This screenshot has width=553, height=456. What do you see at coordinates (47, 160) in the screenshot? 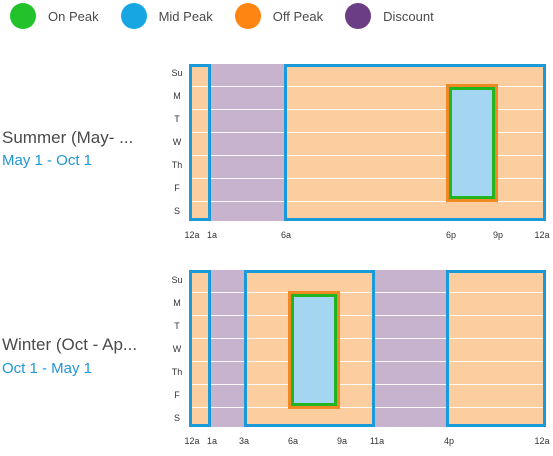
I see `season-dates: May 1 - Oct 1` at bounding box center [47, 160].